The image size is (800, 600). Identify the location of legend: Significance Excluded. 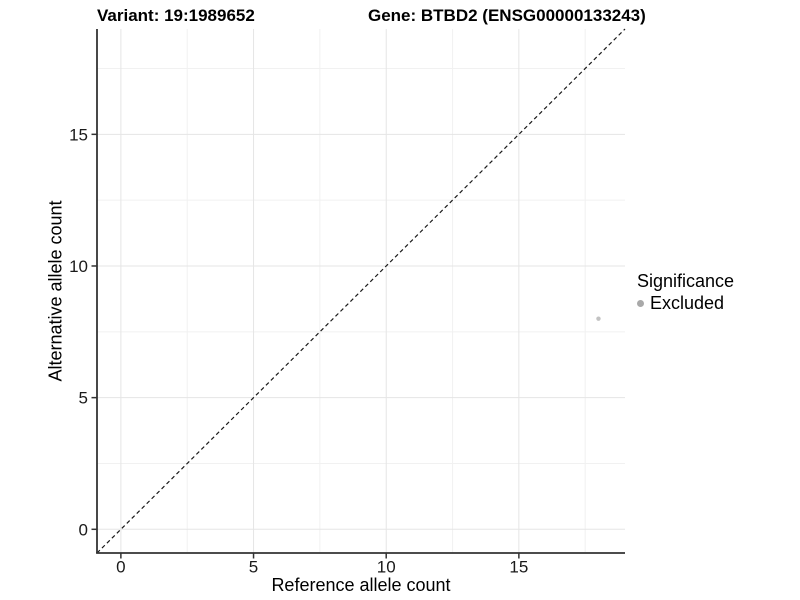
(685, 292).